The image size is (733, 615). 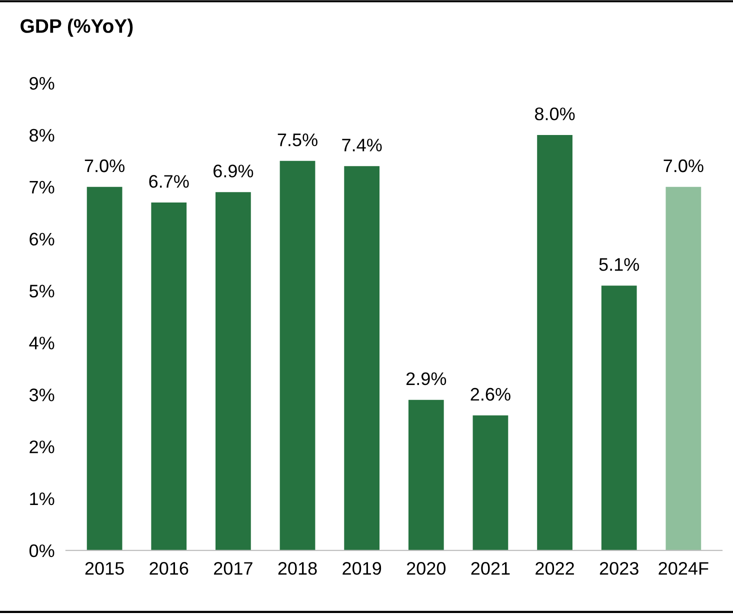 What do you see at coordinates (42, 499) in the screenshot?
I see `y-tick-label: 1%` at bounding box center [42, 499].